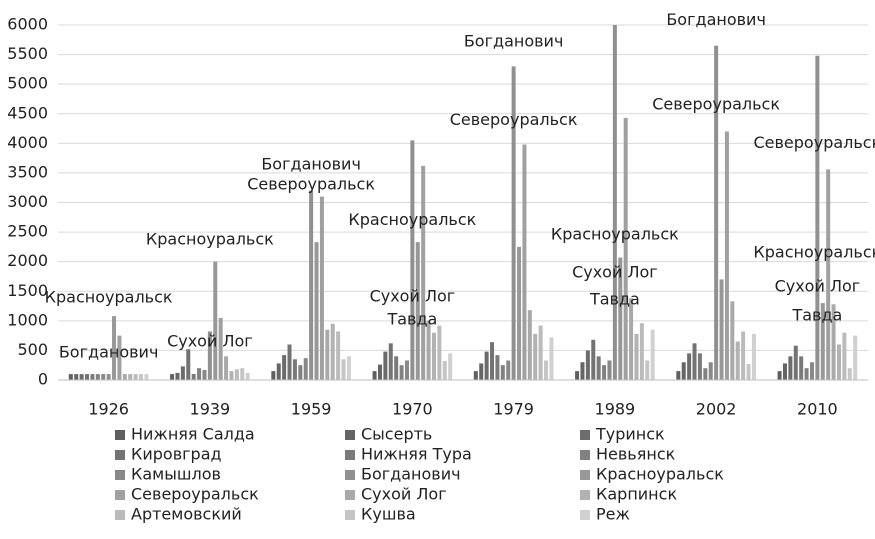 Image resolution: width=875 pixels, height=539 pixels. What do you see at coordinates (27, 290) in the screenshot?
I see `y-tick-label: 1500` at bounding box center [27, 290].